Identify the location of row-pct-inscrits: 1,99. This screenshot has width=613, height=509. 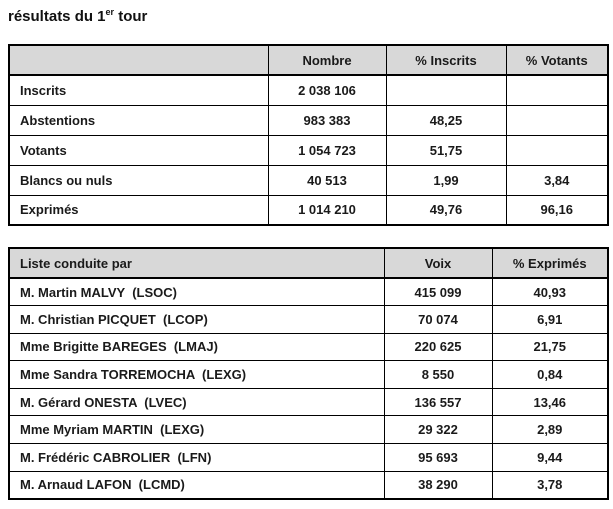
(446, 180).